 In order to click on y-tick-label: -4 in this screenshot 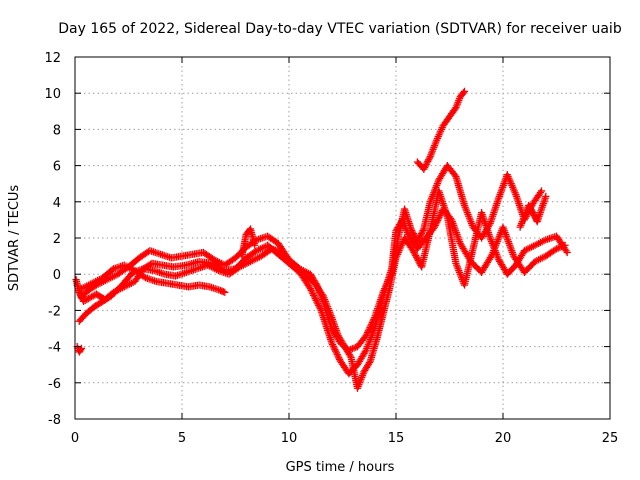, I will do `click(54, 348)`.